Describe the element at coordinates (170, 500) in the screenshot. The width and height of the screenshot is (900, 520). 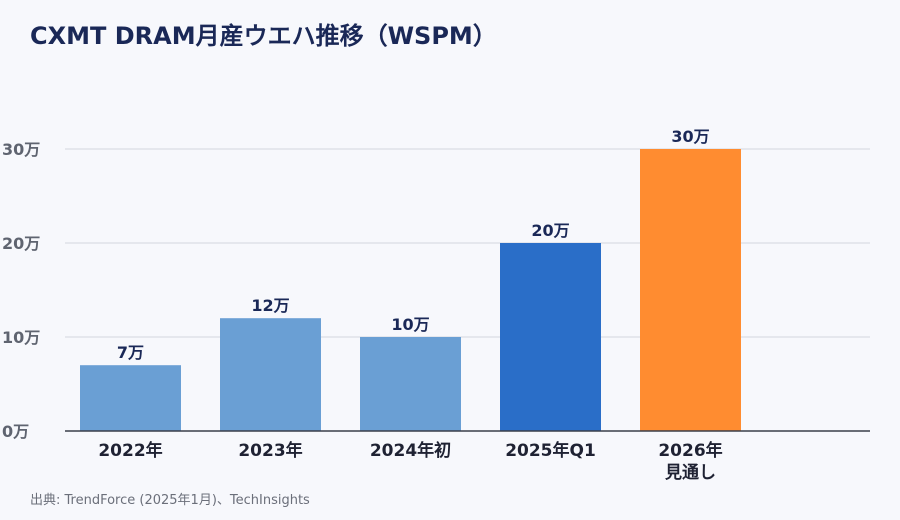
I see `source-note: 出典: TrendForce (2025年1月)、TechInsights` at that location.